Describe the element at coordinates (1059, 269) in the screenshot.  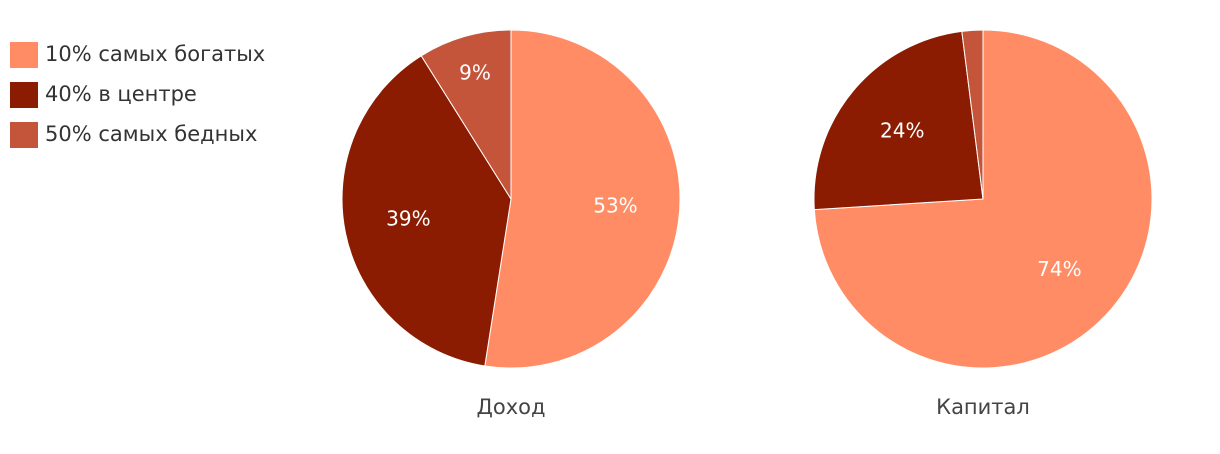
I see `value-label: 74%` at that location.